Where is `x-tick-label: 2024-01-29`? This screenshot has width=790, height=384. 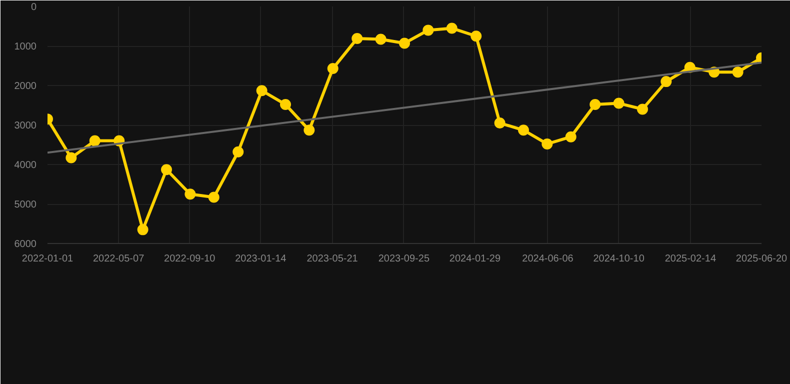
x-tick-label: 2024-01-29 is located at coordinates (475, 259).